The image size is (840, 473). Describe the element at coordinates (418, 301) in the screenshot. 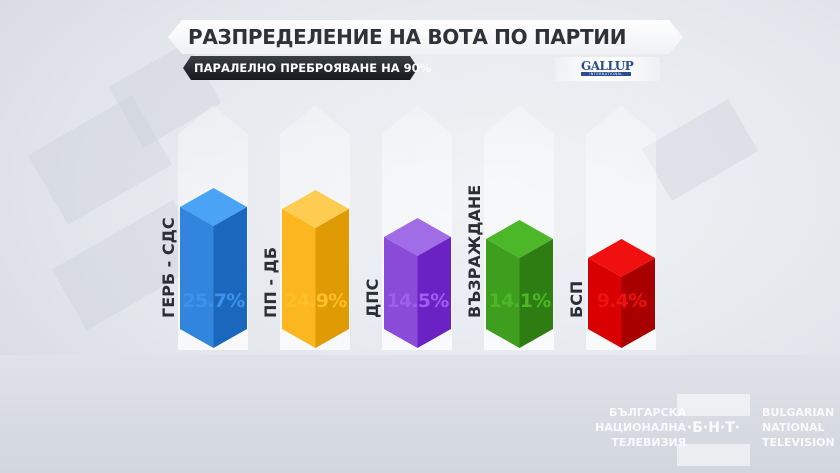

I see `bar-value-label: 14.5%` at that location.